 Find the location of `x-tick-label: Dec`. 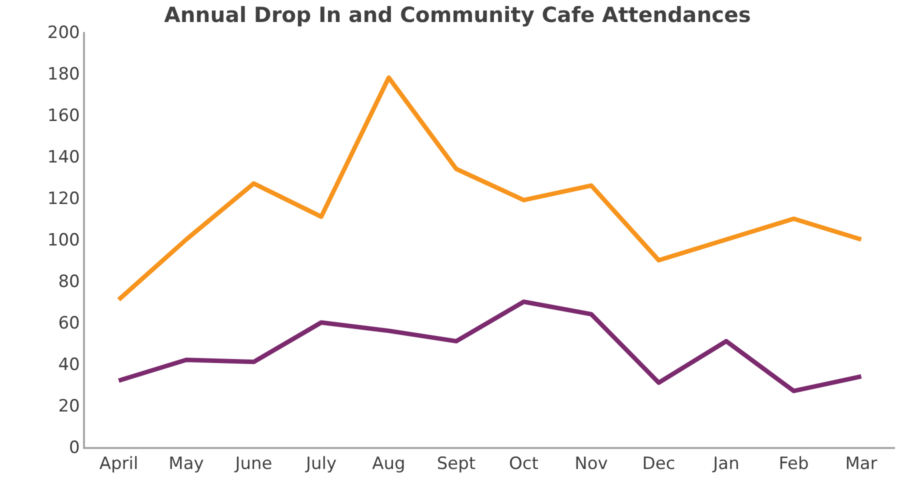

x-tick-label: Dec is located at coordinates (659, 464).